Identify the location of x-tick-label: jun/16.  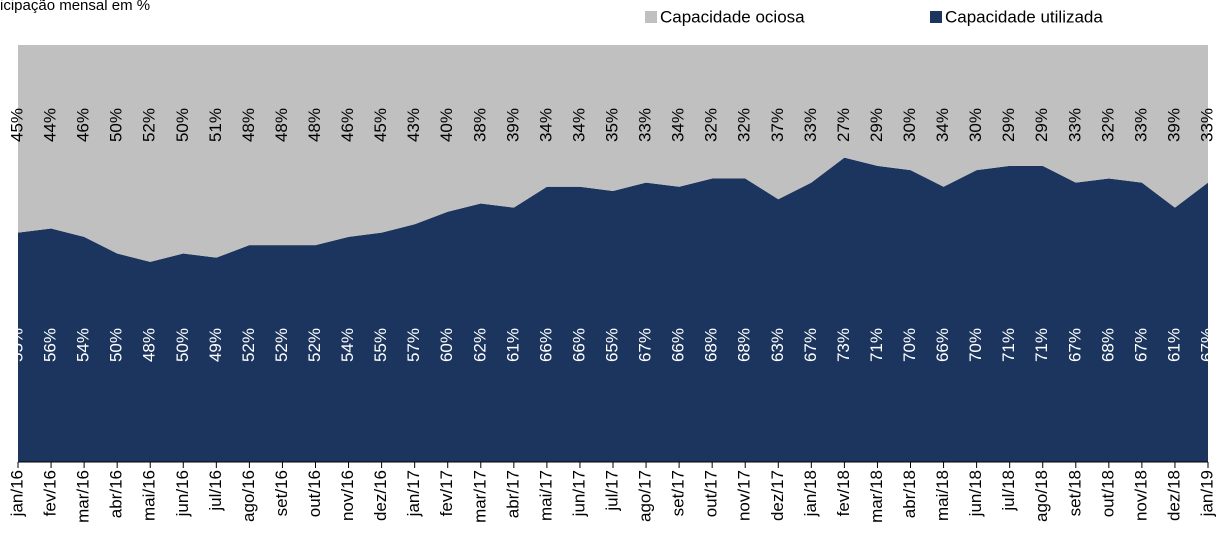
(182, 493).